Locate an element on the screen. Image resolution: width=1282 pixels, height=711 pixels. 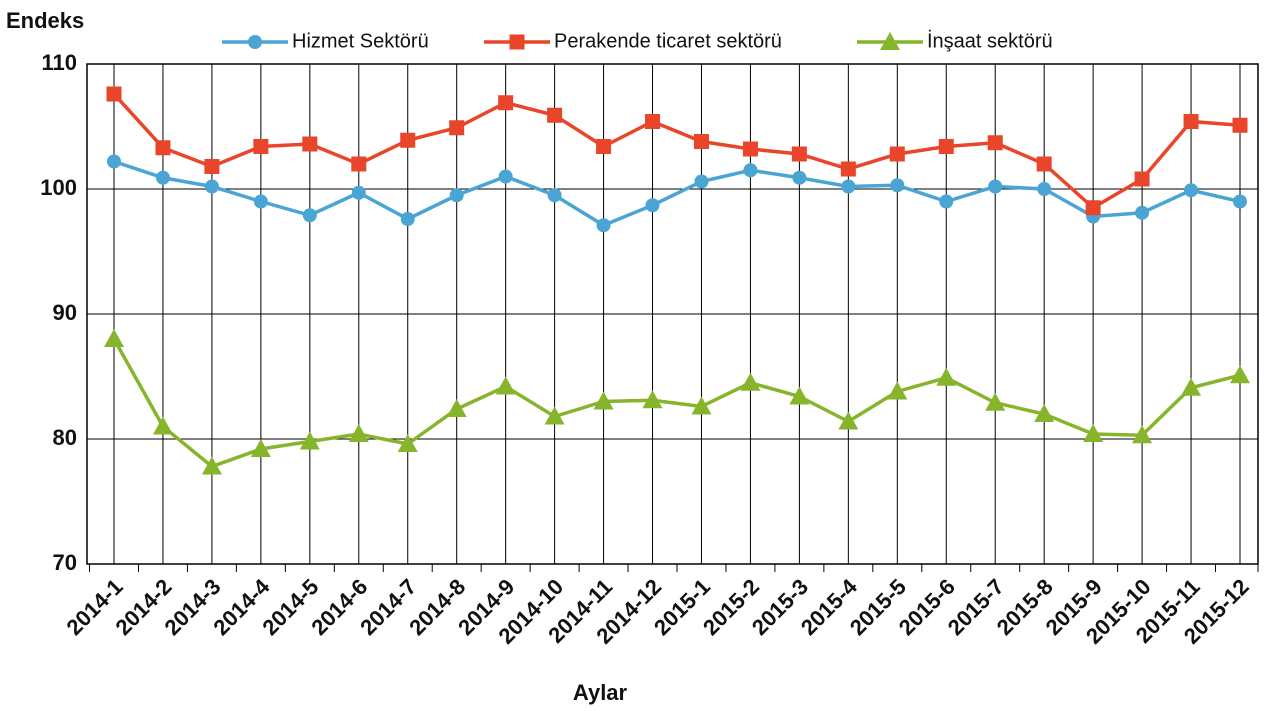
y-tick-label: 90 is located at coordinates (65, 312).